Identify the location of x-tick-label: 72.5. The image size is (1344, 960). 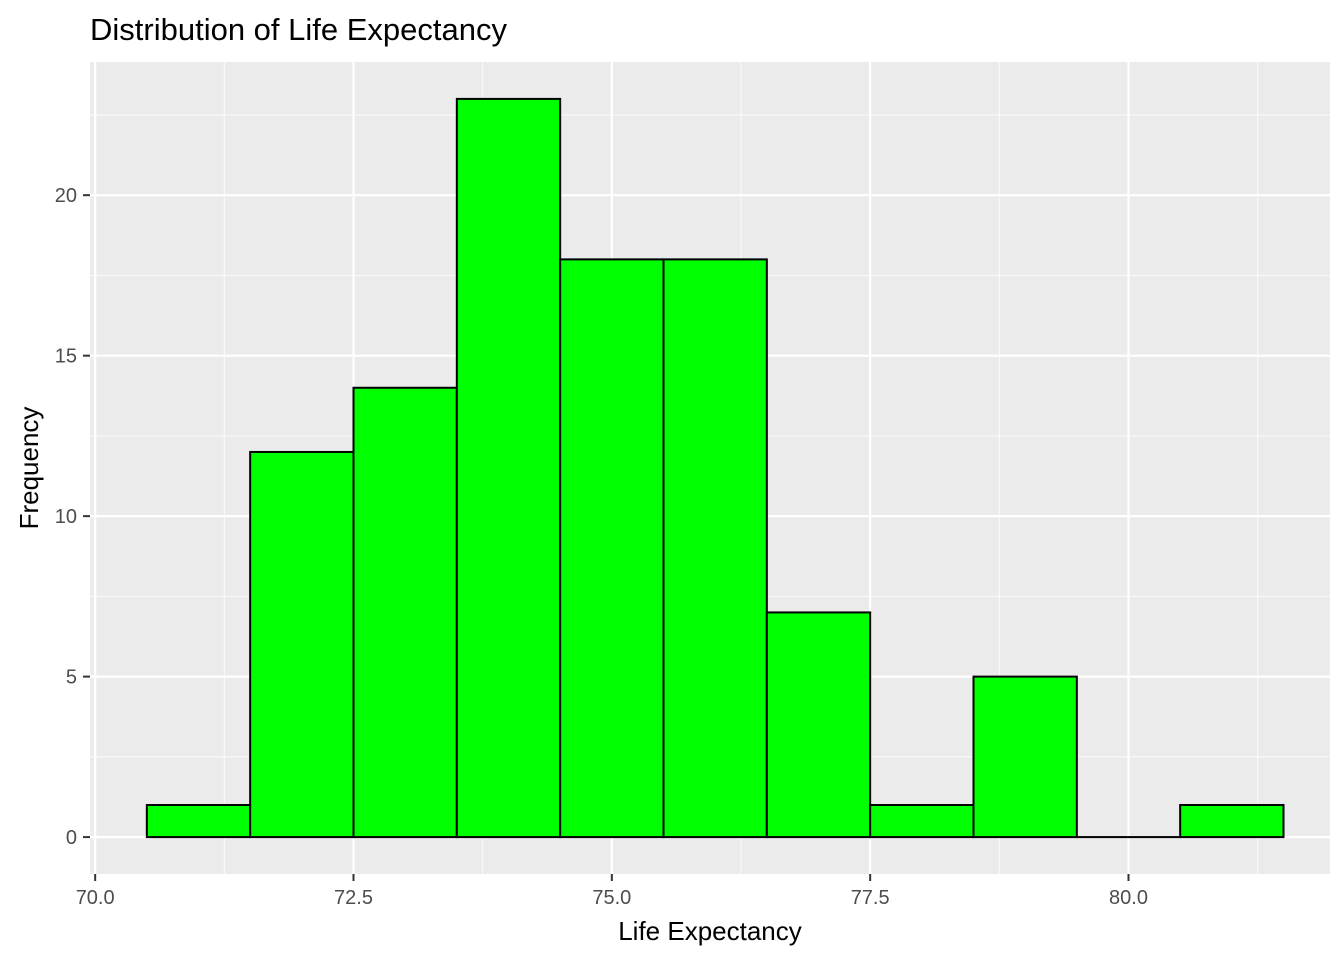
(353, 898).